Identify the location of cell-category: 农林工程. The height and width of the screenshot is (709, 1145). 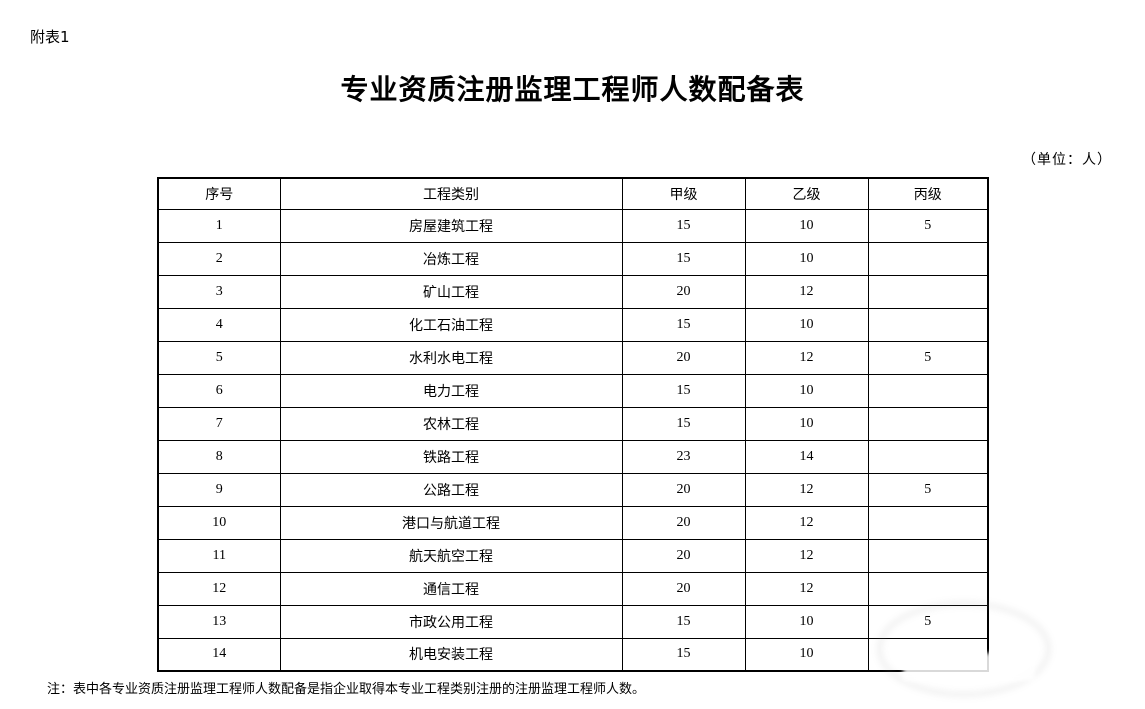
(451, 423).